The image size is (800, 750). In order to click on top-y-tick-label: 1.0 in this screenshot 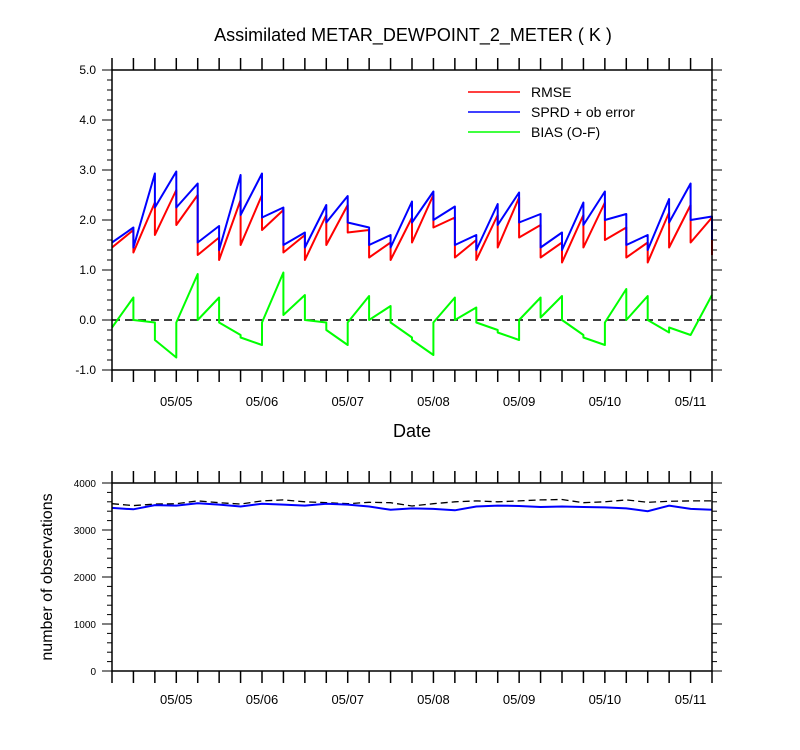, I will do `click(87, 270)`.